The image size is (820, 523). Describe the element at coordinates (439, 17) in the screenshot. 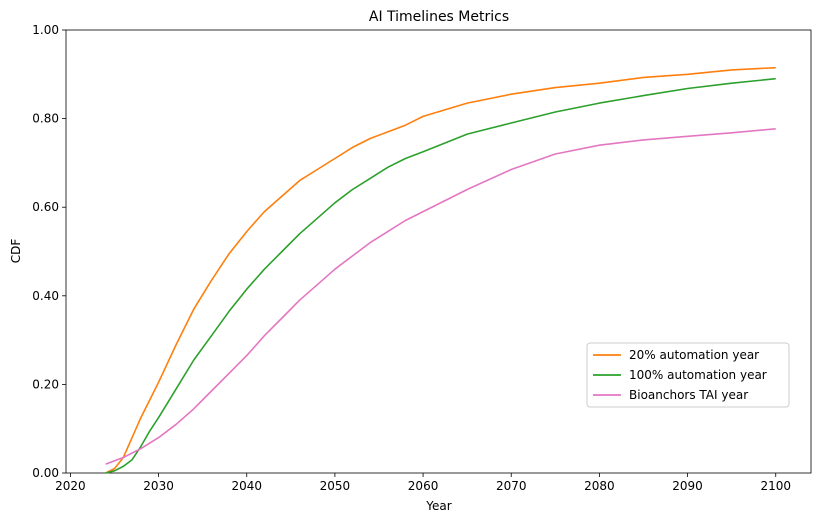

I see `chart-title: AI Timelines Metrics` at that location.